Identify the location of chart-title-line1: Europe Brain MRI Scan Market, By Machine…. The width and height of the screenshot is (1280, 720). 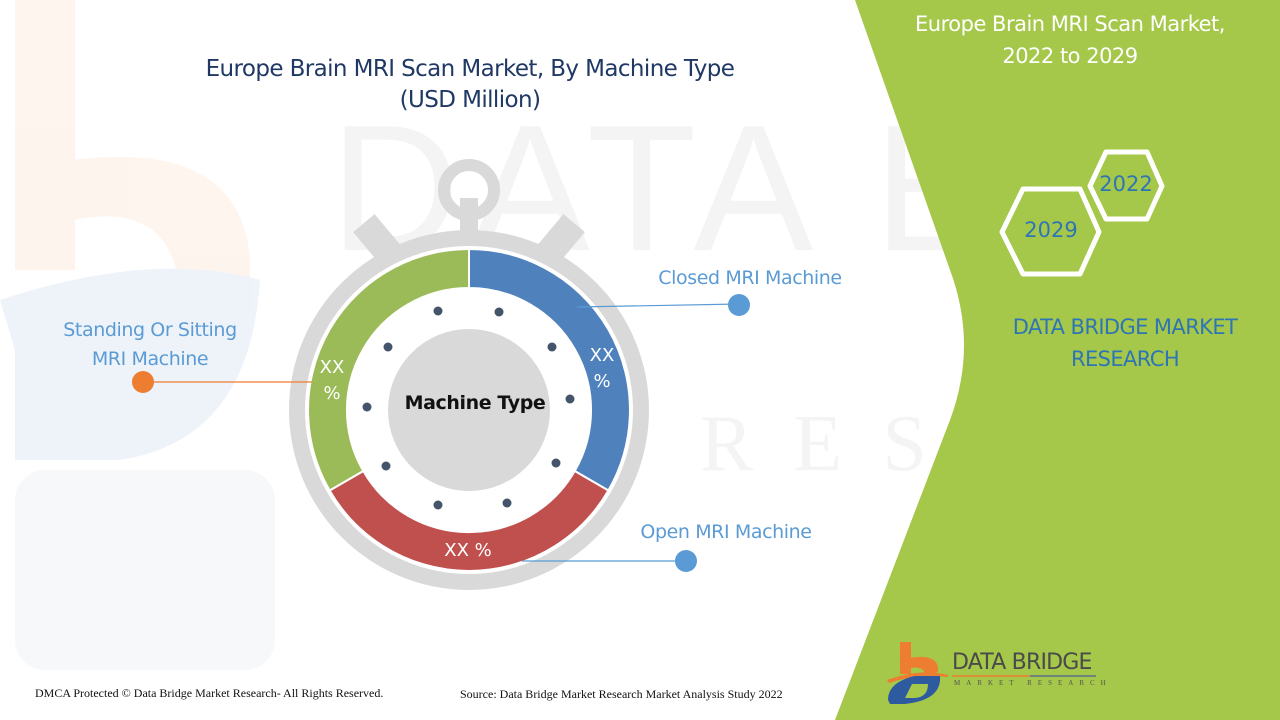
(470, 69).